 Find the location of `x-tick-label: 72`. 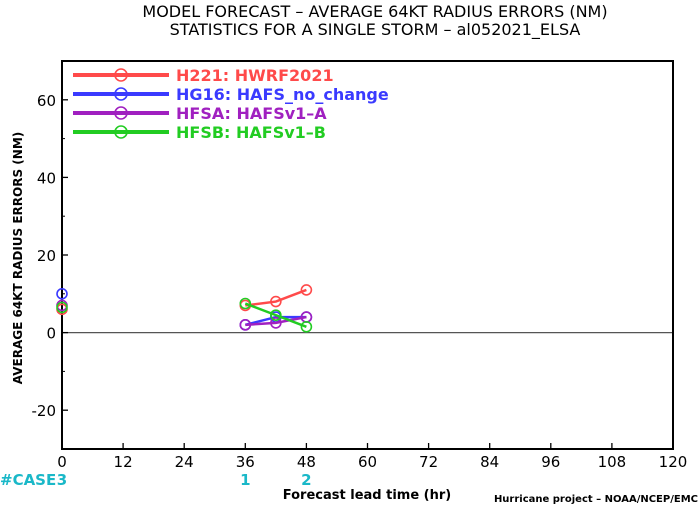

x-tick-label: 72 is located at coordinates (428, 462).